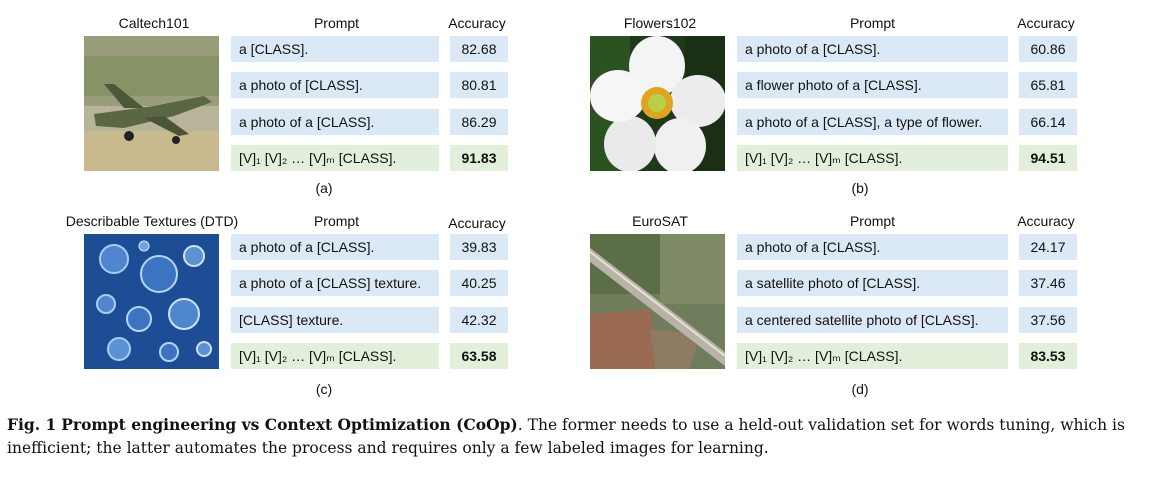 The height and width of the screenshot is (477, 1165). I want to click on accuracy-cell: 80.81, so click(479, 85).